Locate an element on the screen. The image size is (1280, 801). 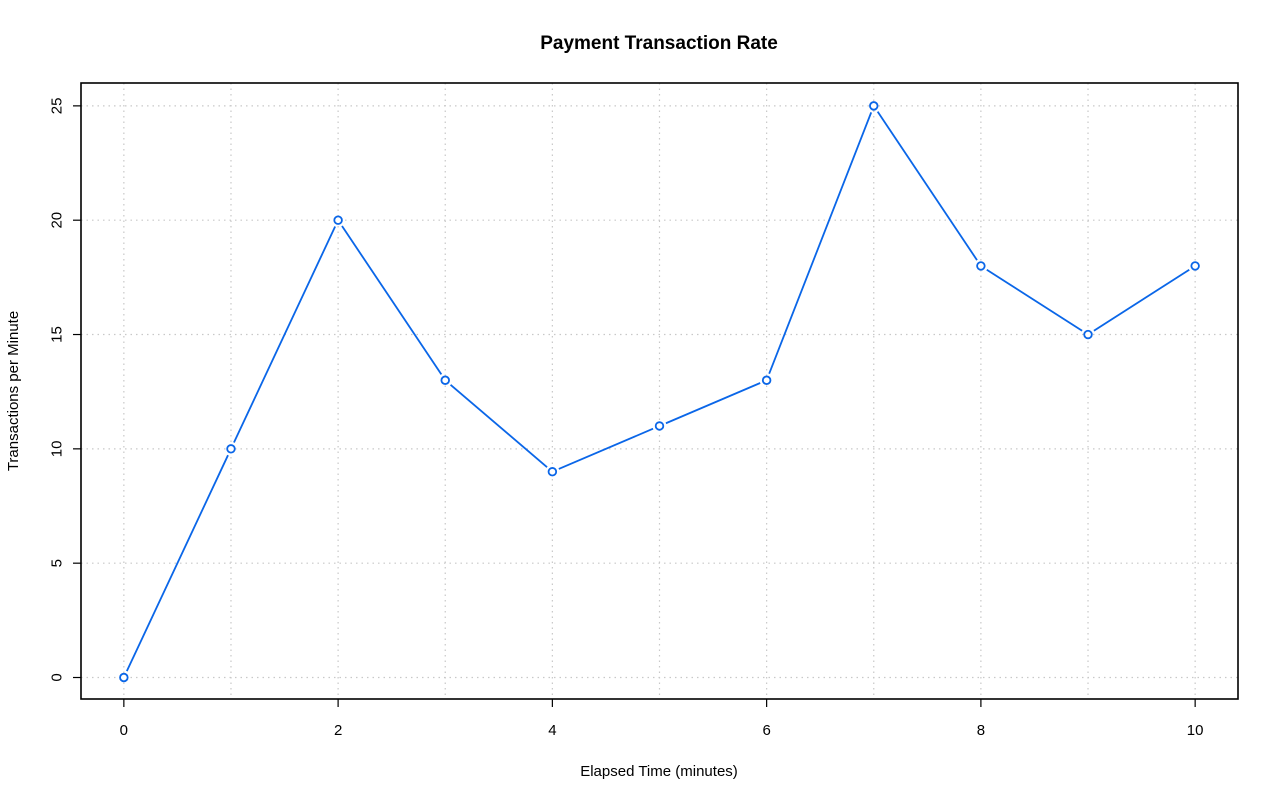
y-axis-label: Transactions per Minute is located at coordinates (13, 391).